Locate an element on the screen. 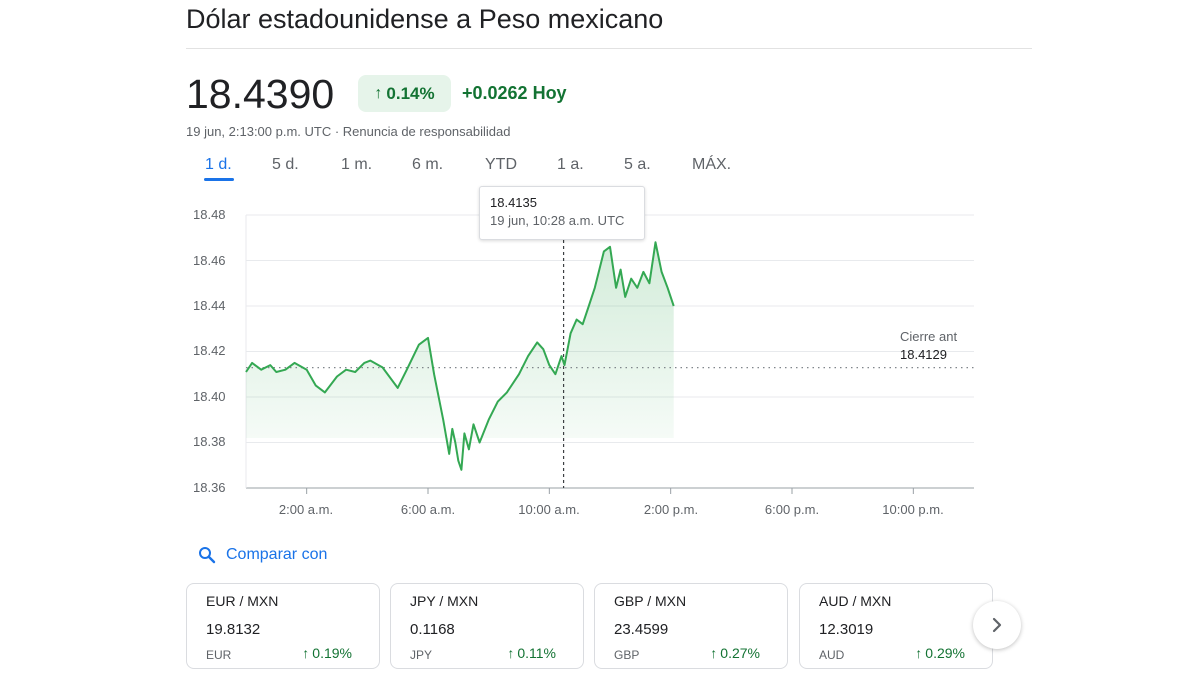  pct-change-value: 0.14% is located at coordinates (410, 93).